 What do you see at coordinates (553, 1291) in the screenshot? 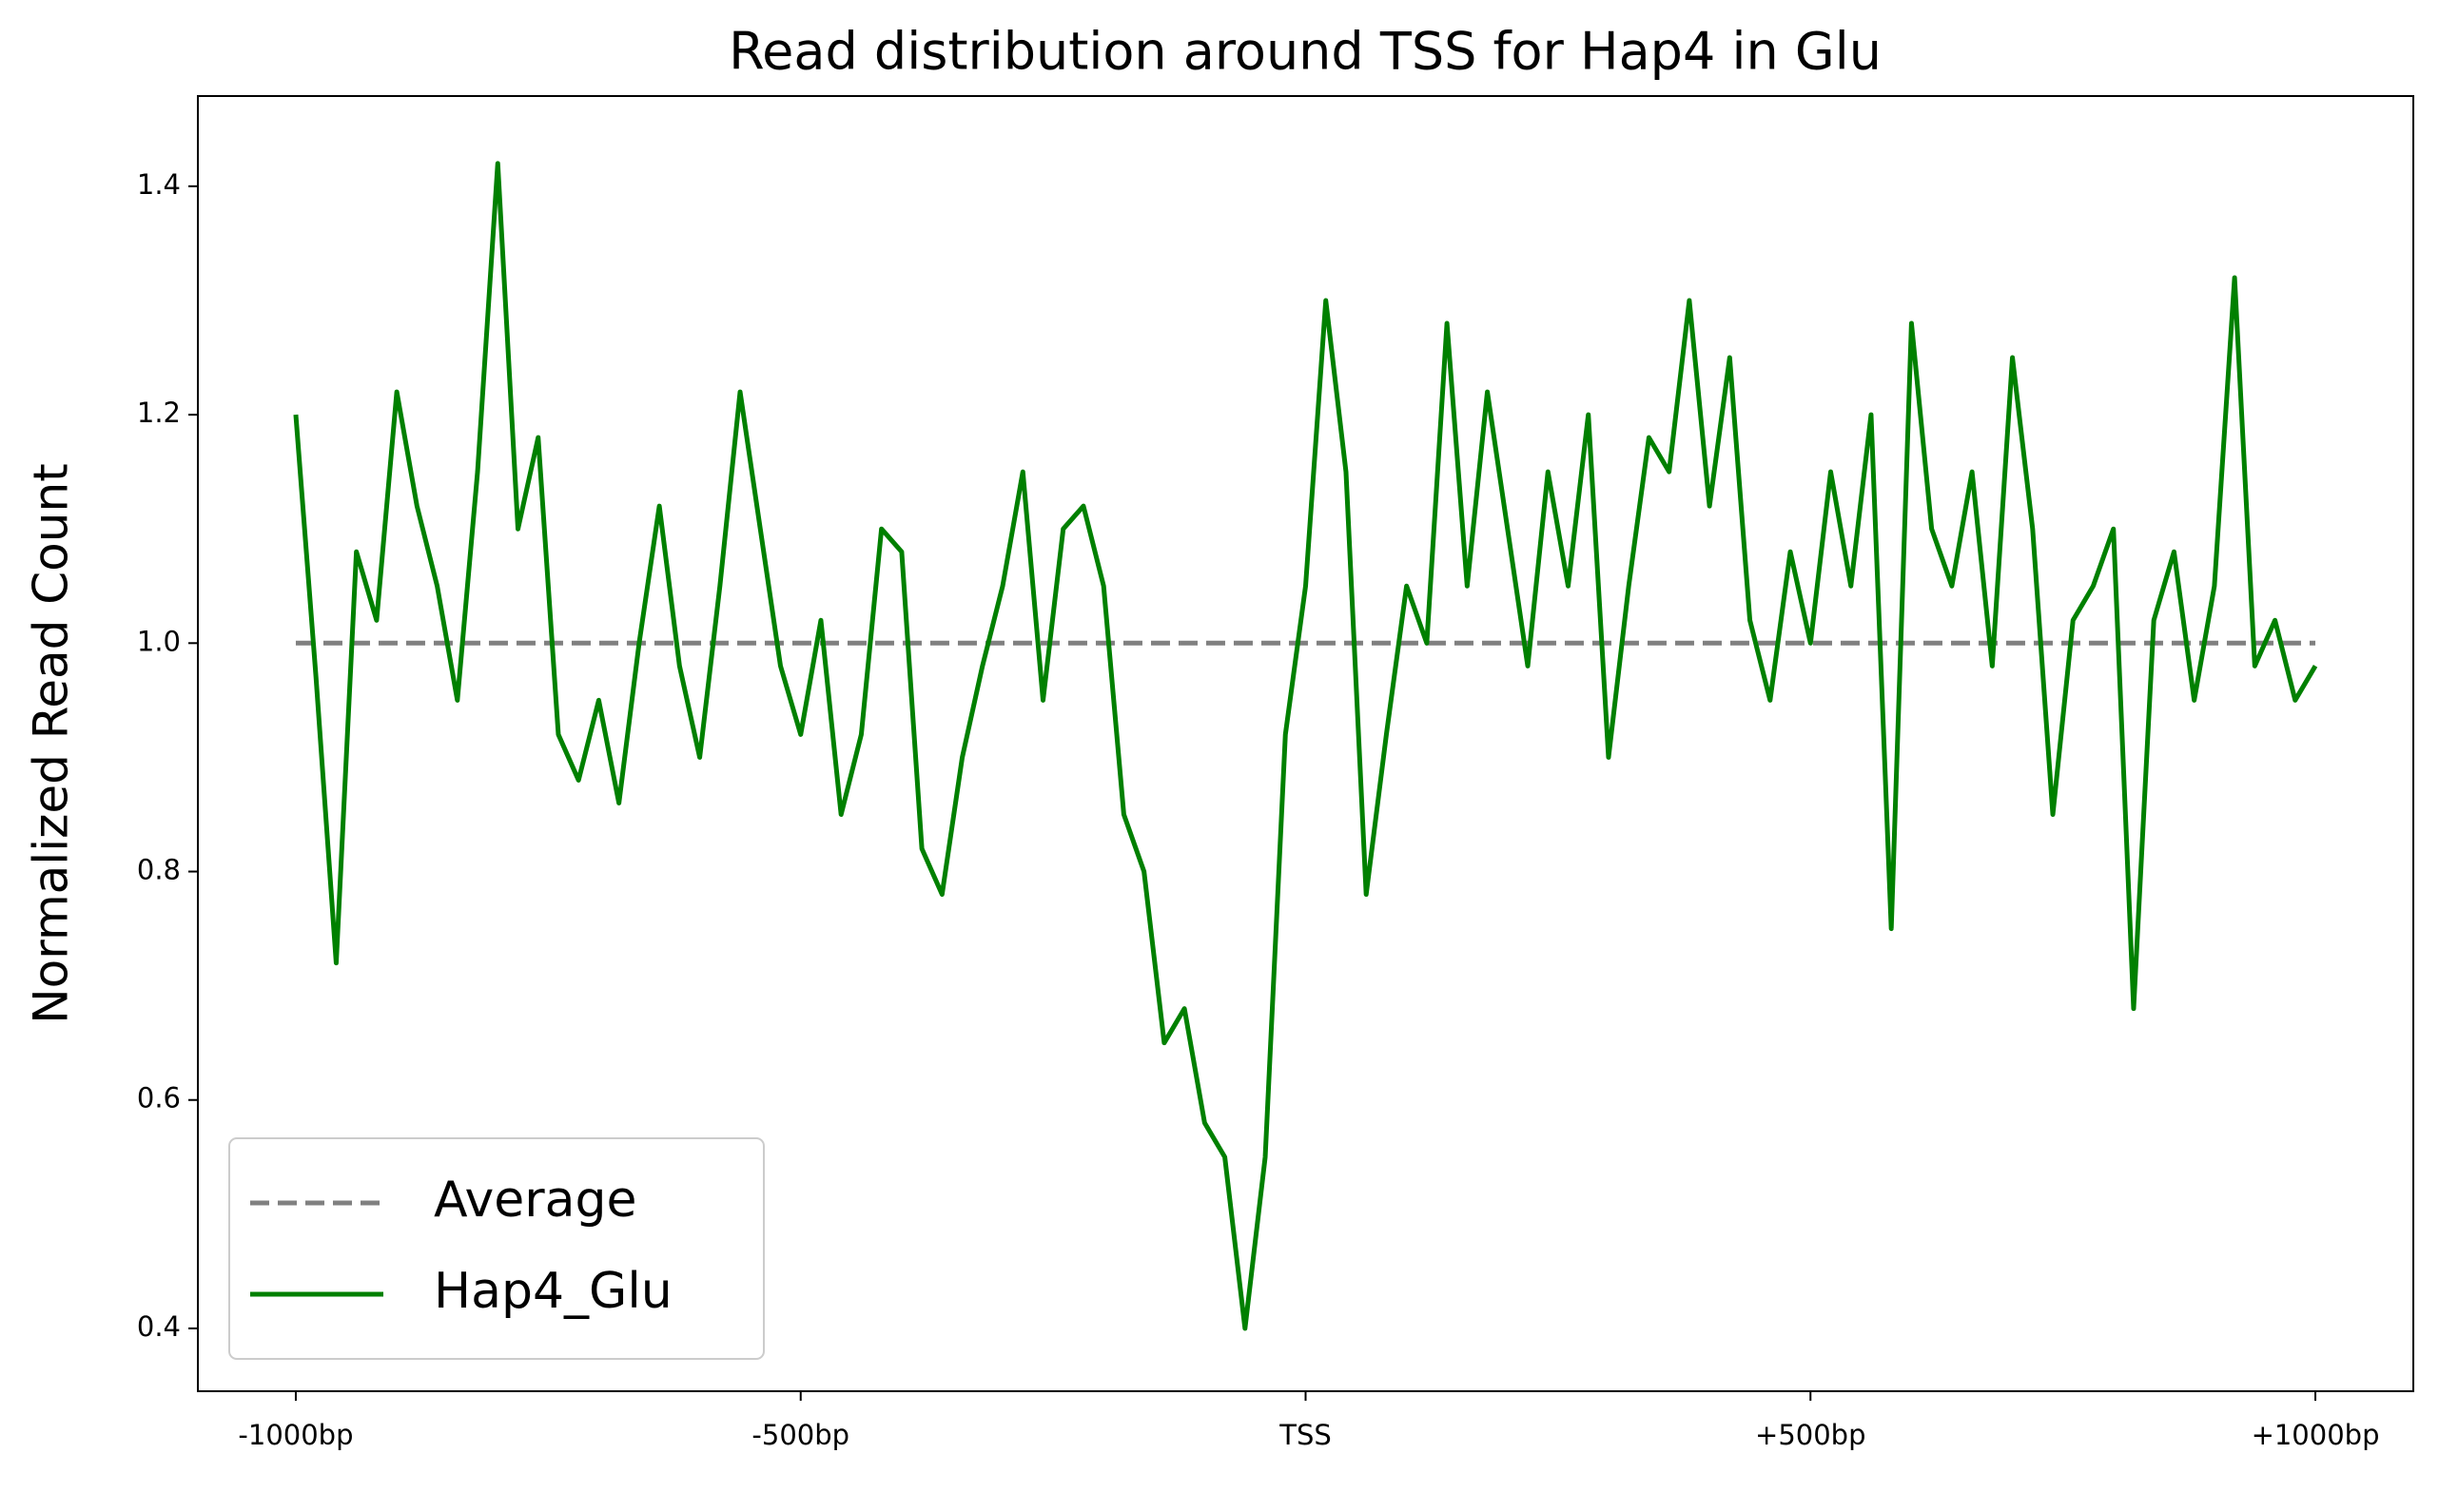
I see `legend-label: Hap4_Glu` at bounding box center [553, 1291].